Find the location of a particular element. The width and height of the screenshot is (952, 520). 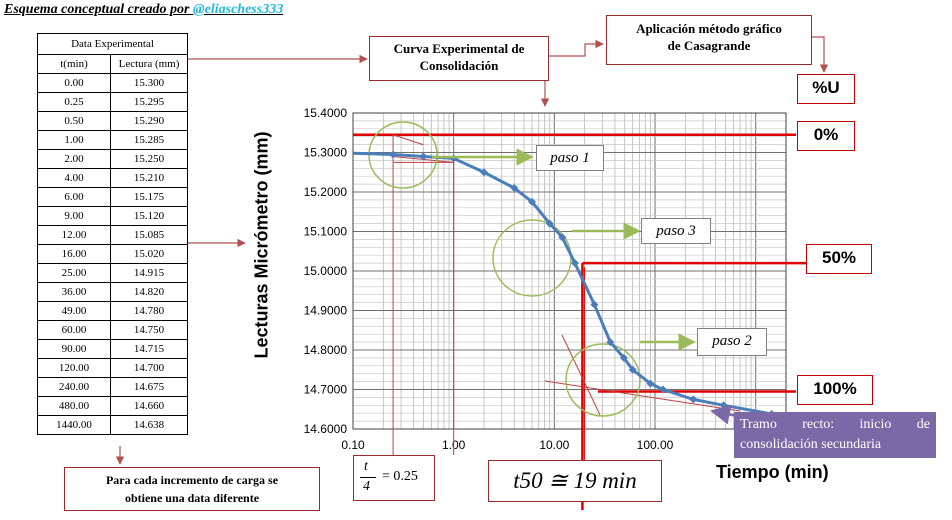

author-handle: @eliaschess333 is located at coordinates (238, 9).